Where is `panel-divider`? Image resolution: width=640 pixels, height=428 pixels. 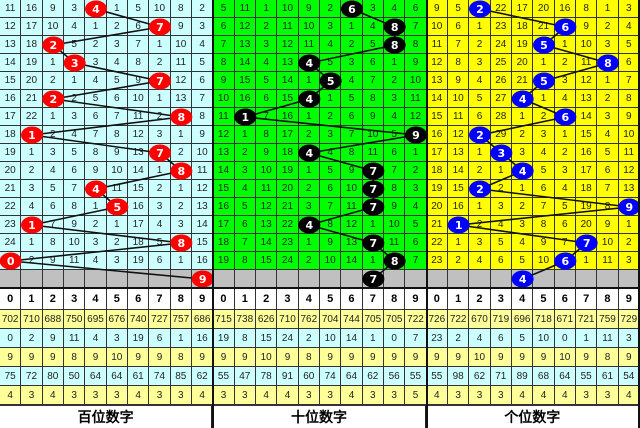 panel-divider is located at coordinates (426, 214).